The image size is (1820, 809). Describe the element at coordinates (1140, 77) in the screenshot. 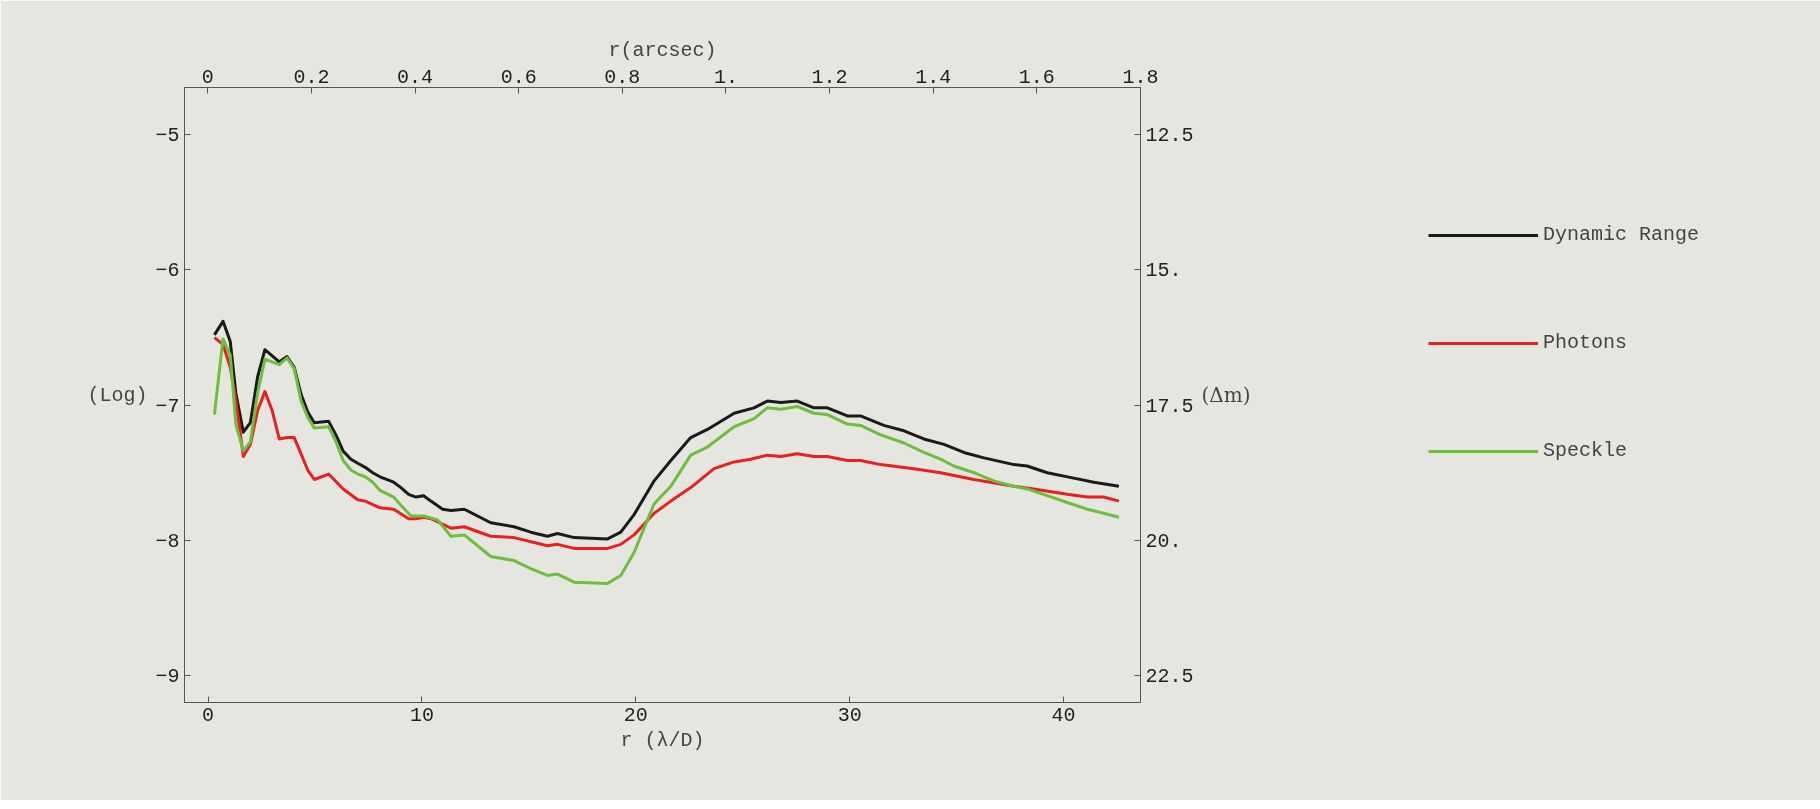

I see `x2-tick-label: 1.8` at that location.